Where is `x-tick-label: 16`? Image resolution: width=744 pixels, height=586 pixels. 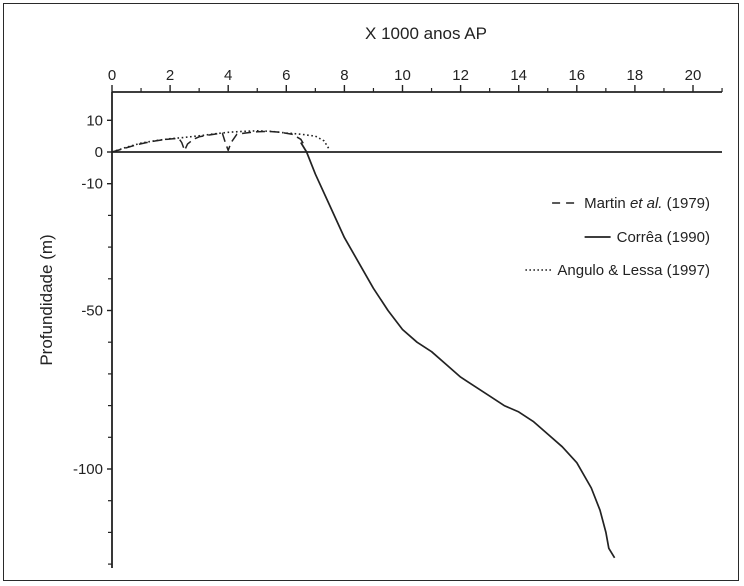 x-tick-label: 16 is located at coordinates (576, 75).